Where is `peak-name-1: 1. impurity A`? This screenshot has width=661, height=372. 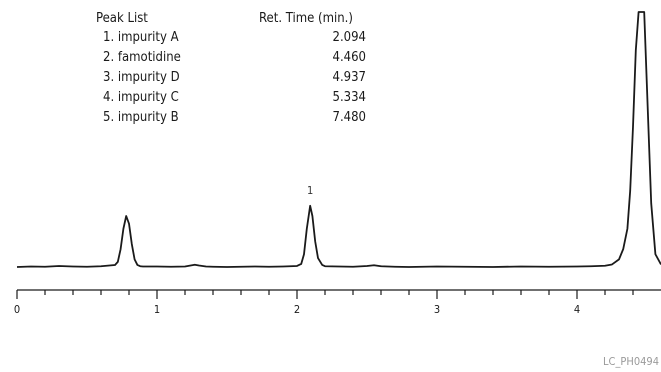 peak-name-1: 1. impurity A is located at coordinates (141, 37).